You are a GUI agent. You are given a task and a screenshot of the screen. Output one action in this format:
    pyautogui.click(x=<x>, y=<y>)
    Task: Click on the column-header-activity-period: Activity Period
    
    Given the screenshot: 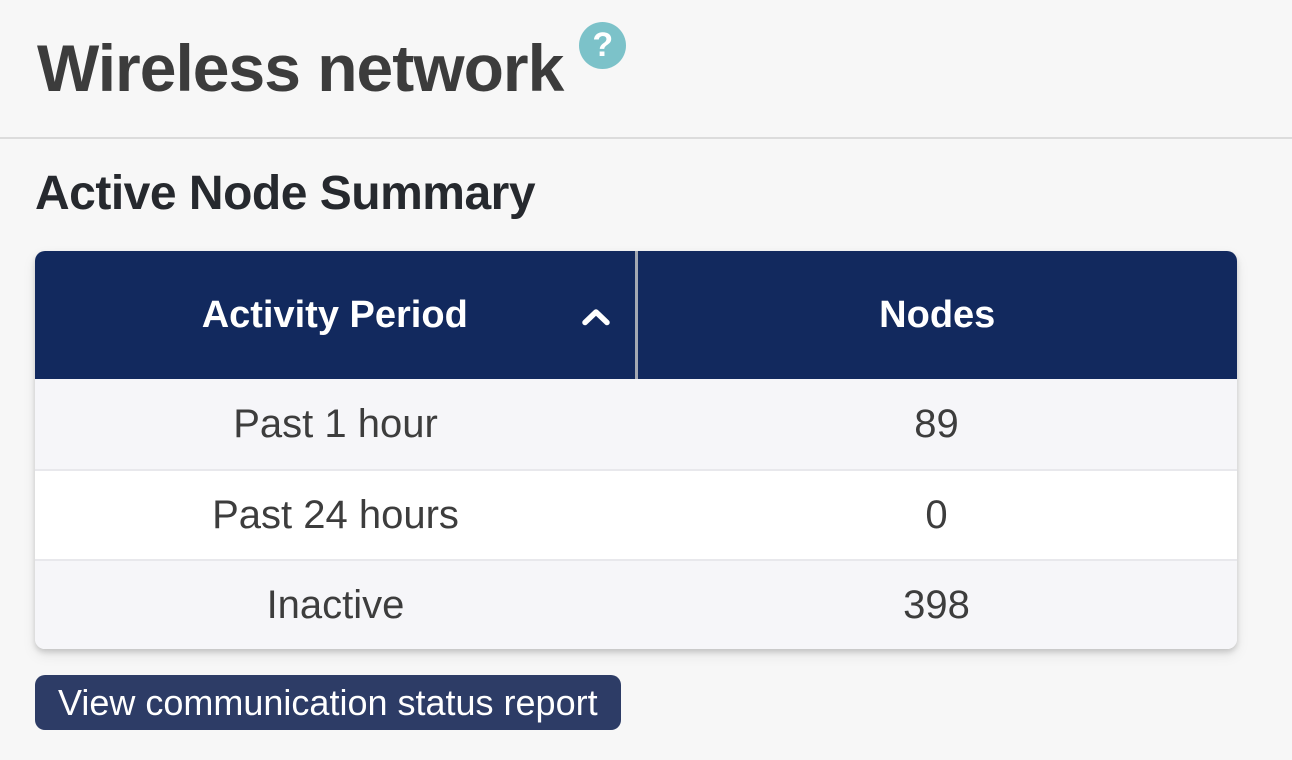 What is the action you would take?
    pyautogui.click(x=335, y=315)
    